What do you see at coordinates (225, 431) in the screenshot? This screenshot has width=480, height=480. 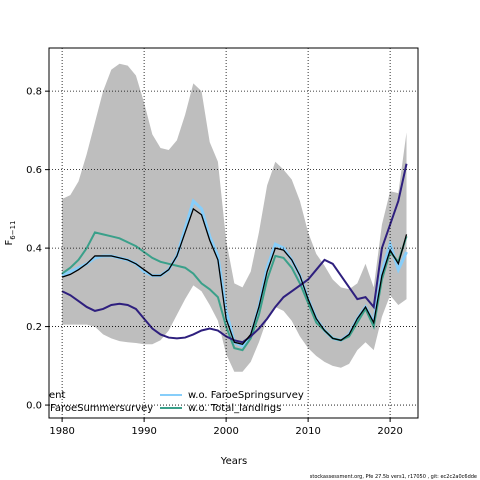 I see `x-tick-label: 2000` at bounding box center [225, 431].